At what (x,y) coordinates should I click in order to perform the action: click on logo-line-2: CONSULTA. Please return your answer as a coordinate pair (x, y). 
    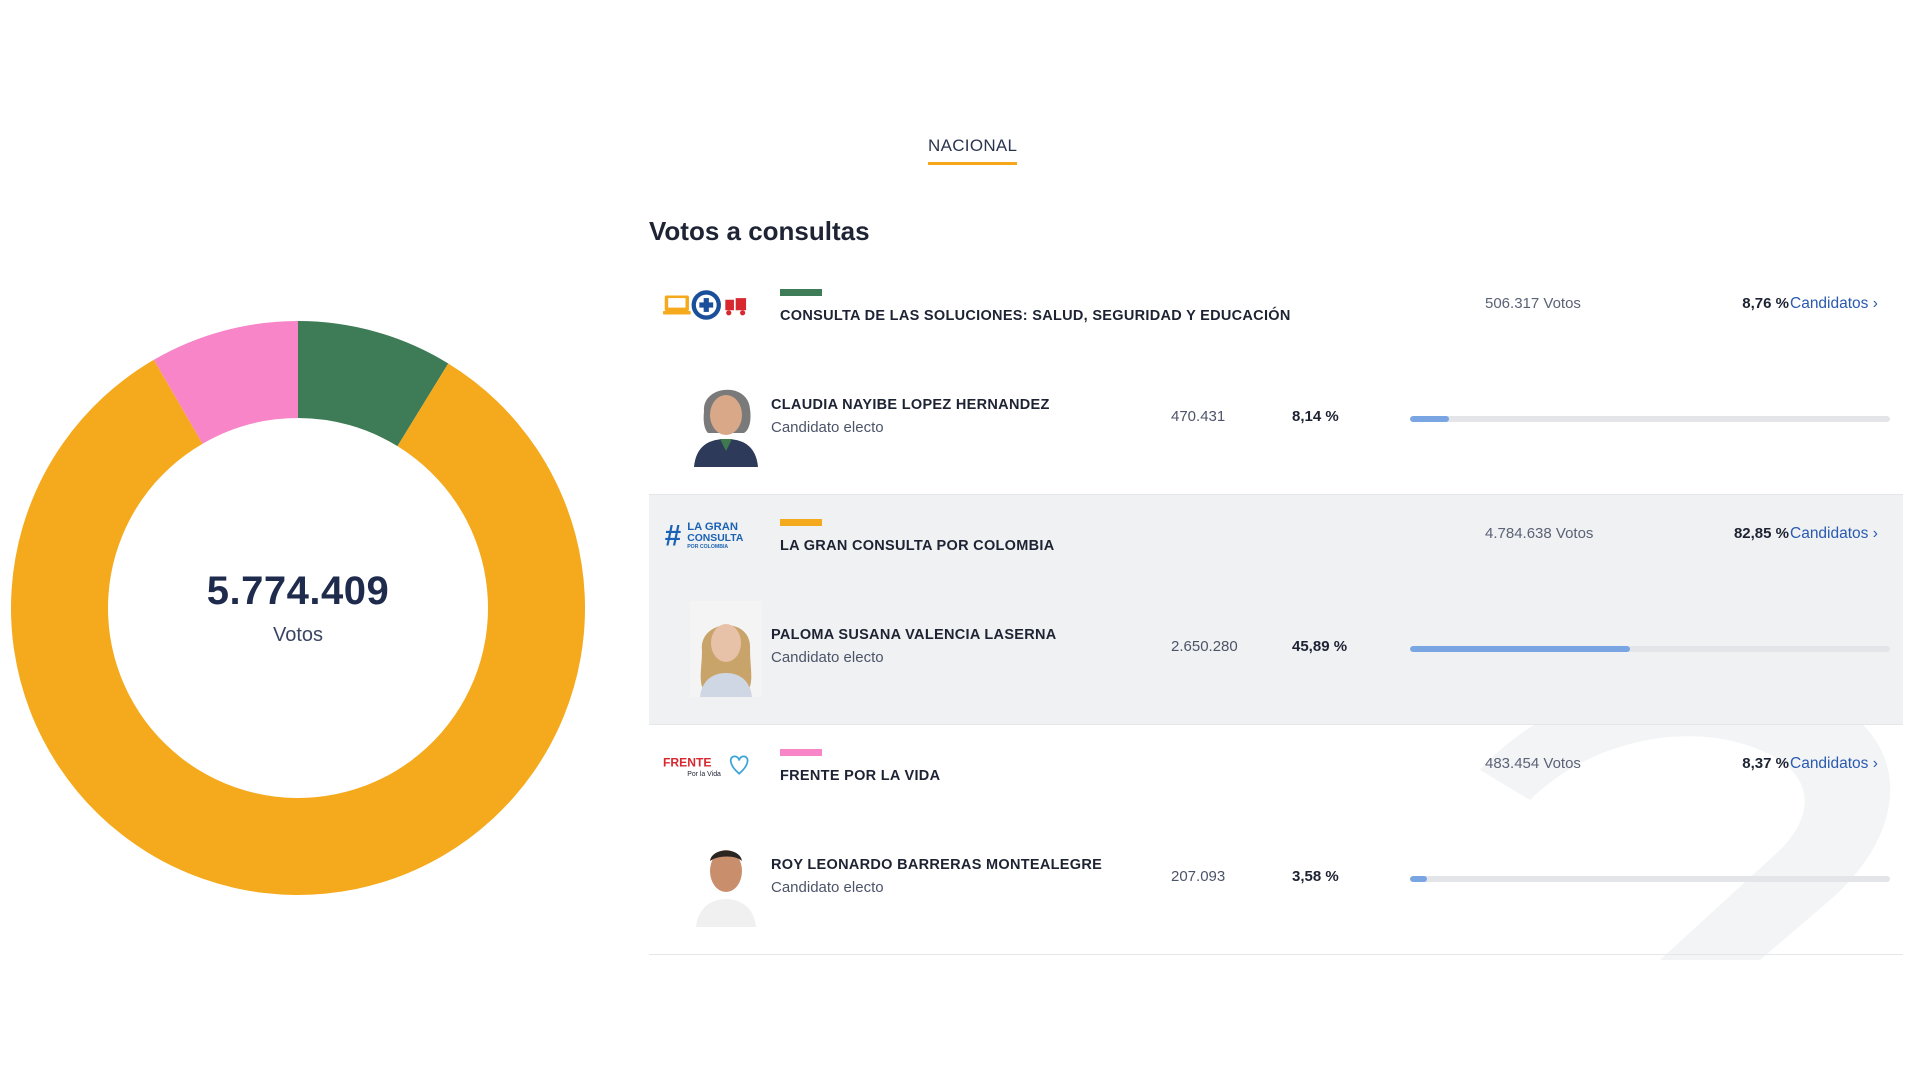
    Looking at the image, I should click on (715, 538).